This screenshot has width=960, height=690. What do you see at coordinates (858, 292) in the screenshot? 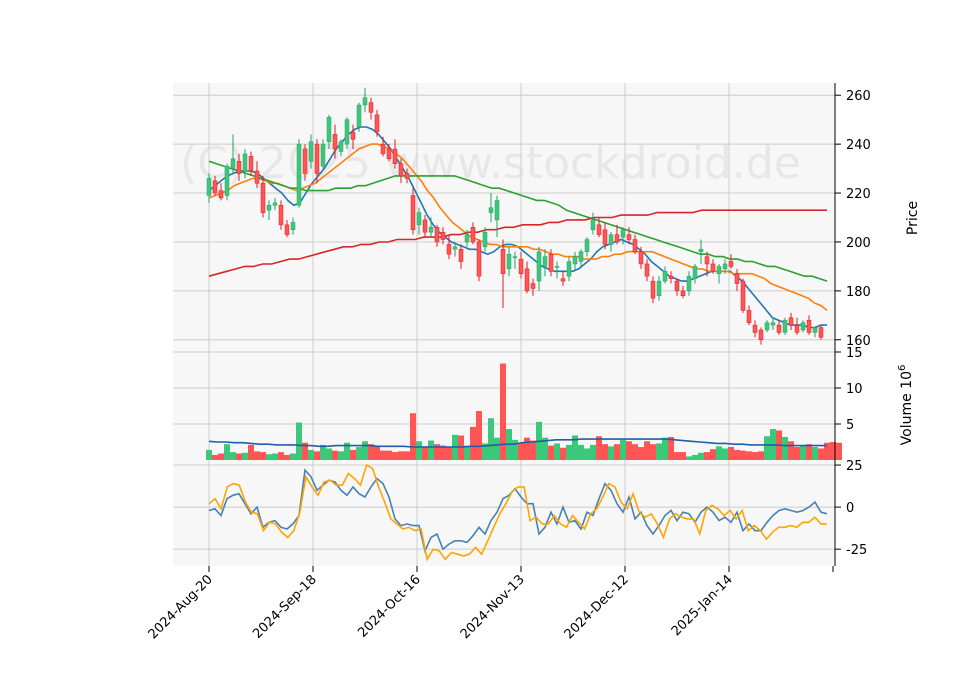
I see `price-tick-label: 180` at bounding box center [858, 292].